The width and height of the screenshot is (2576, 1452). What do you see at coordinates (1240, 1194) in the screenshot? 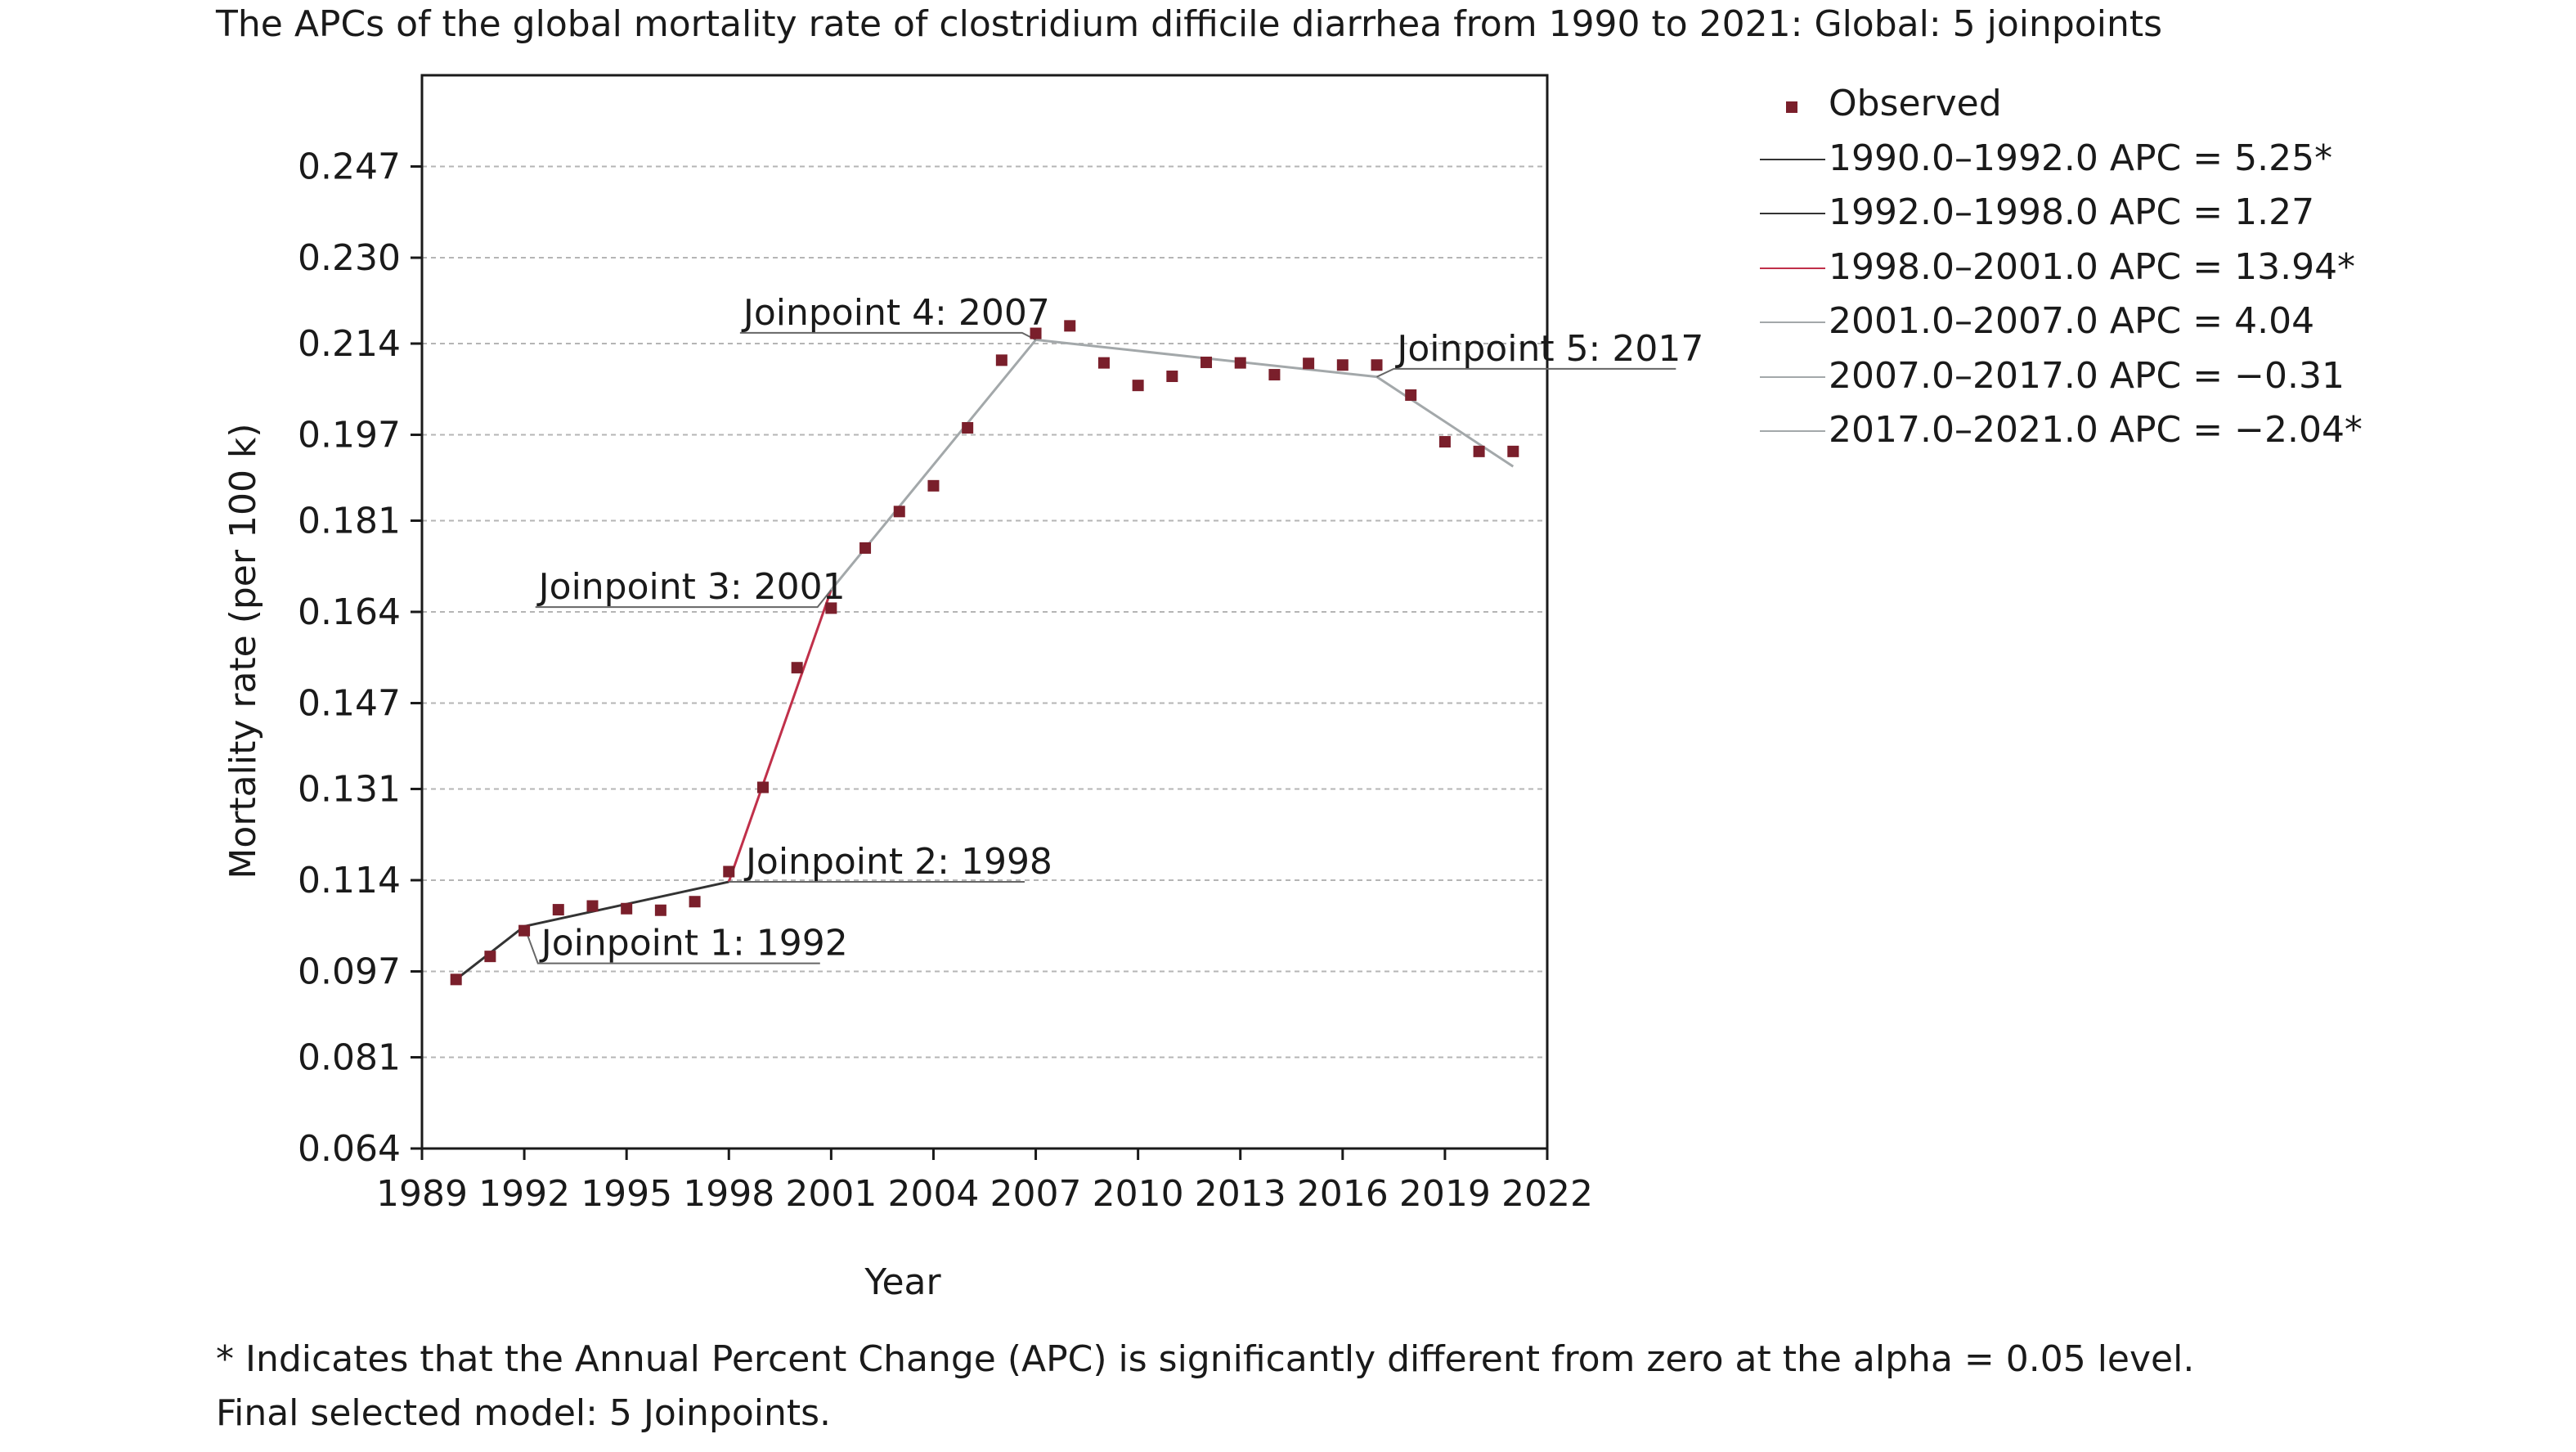
I see `x-tick-label: 2013` at bounding box center [1240, 1194].